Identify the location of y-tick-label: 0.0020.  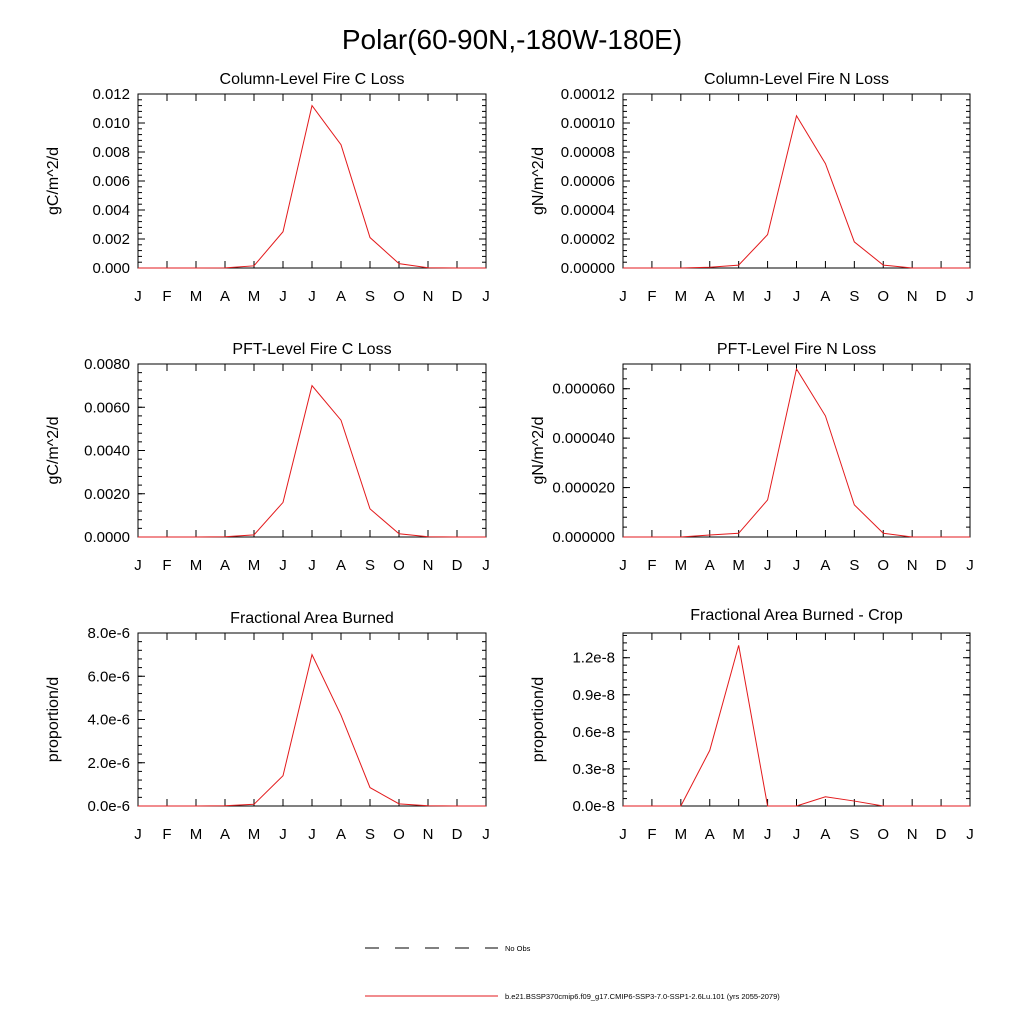
(107, 494).